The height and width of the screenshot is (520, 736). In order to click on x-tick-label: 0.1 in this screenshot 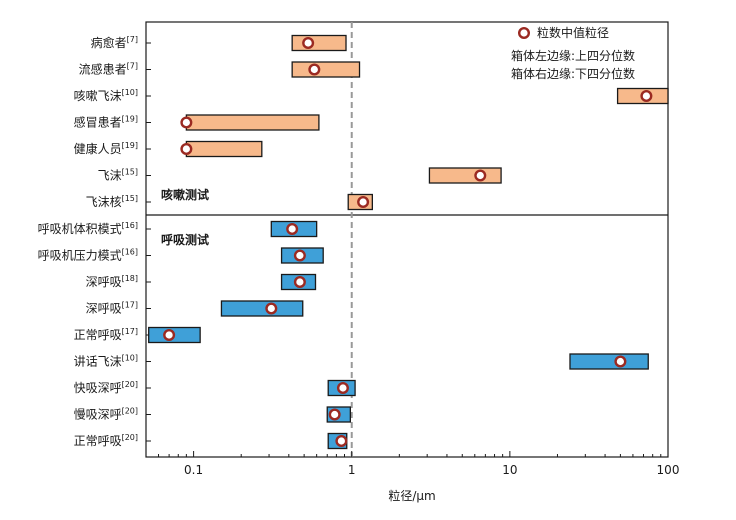, I will do `click(193, 470)`.